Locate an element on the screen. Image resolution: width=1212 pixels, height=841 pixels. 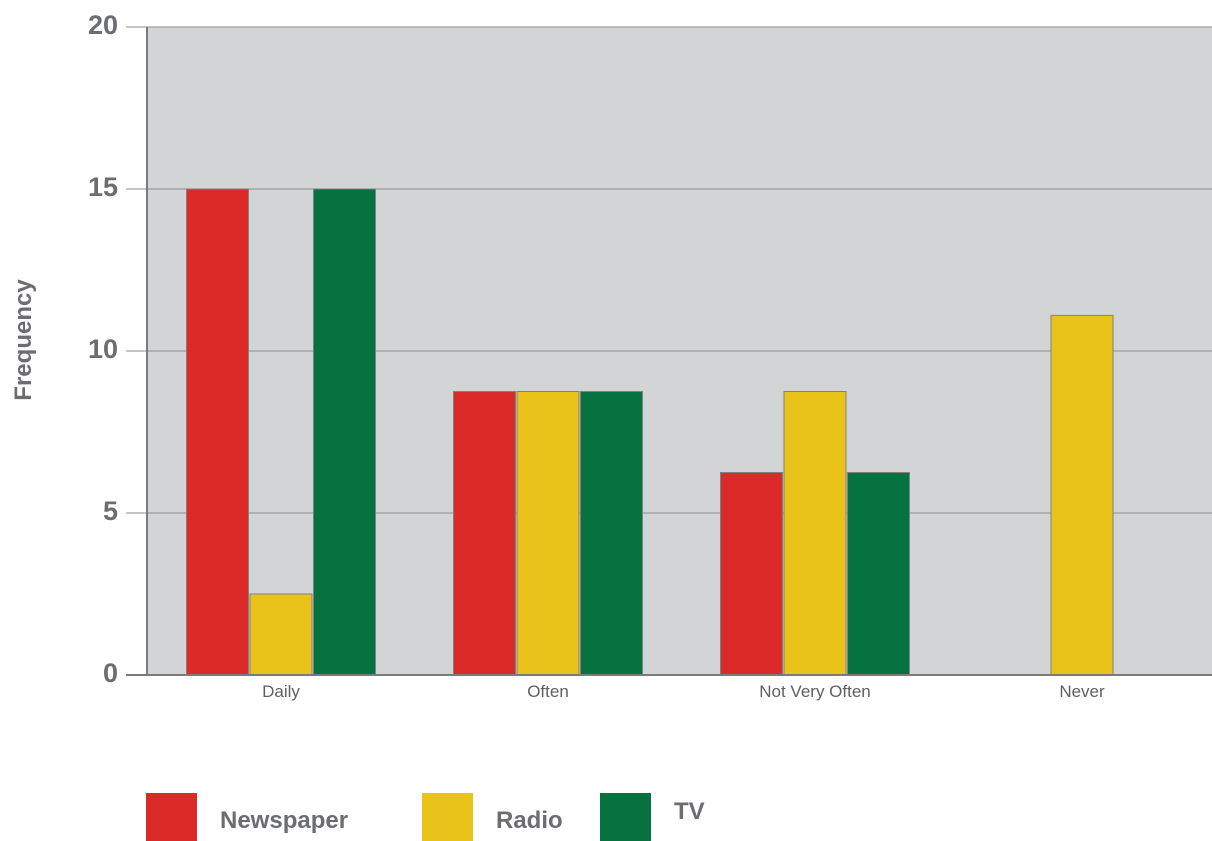
bar-radio-never is located at coordinates (1082, 495).